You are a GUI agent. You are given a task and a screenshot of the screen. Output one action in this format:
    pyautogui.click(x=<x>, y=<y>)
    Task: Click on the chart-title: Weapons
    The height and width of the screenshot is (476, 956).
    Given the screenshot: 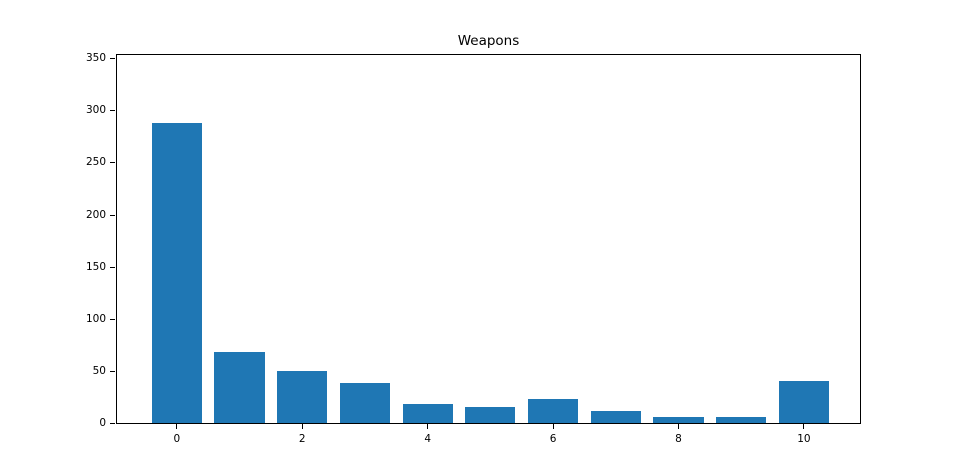 What is the action you would take?
    pyautogui.click(x=488, y=41)
    